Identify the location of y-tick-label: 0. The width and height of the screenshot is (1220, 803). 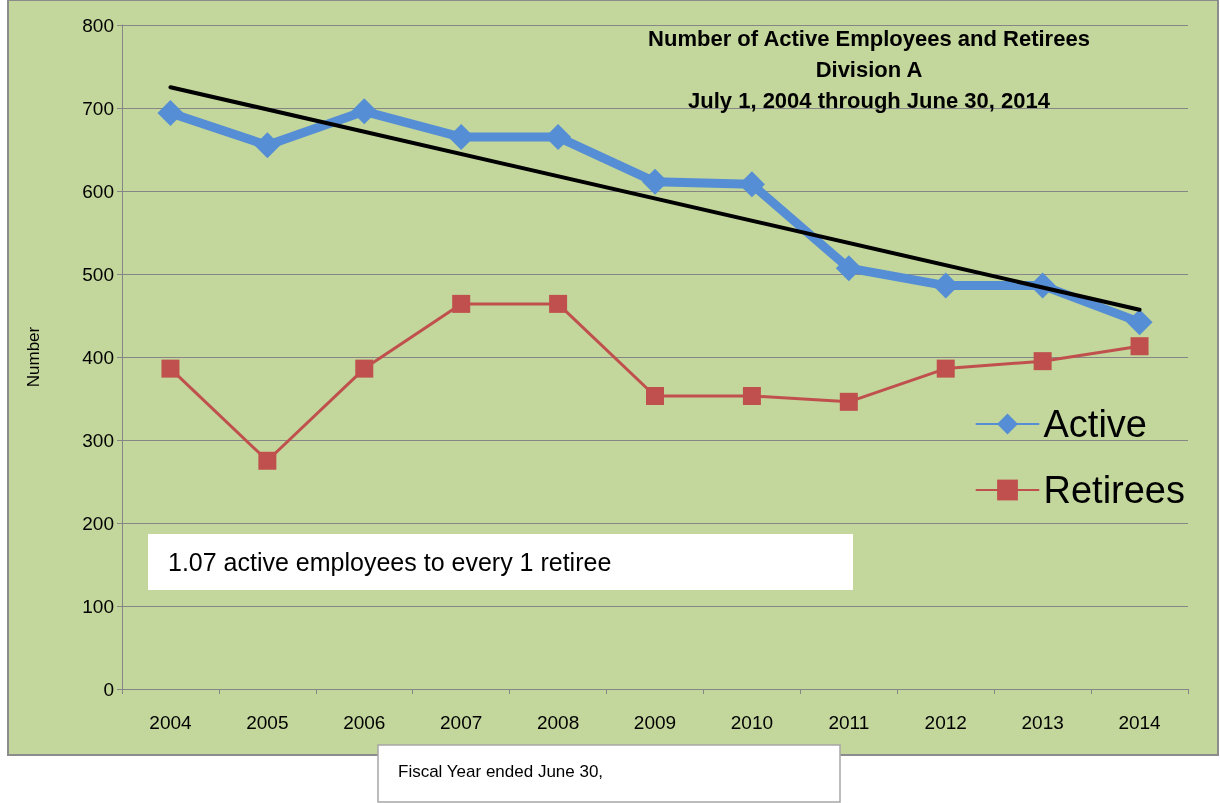
(108, 689).